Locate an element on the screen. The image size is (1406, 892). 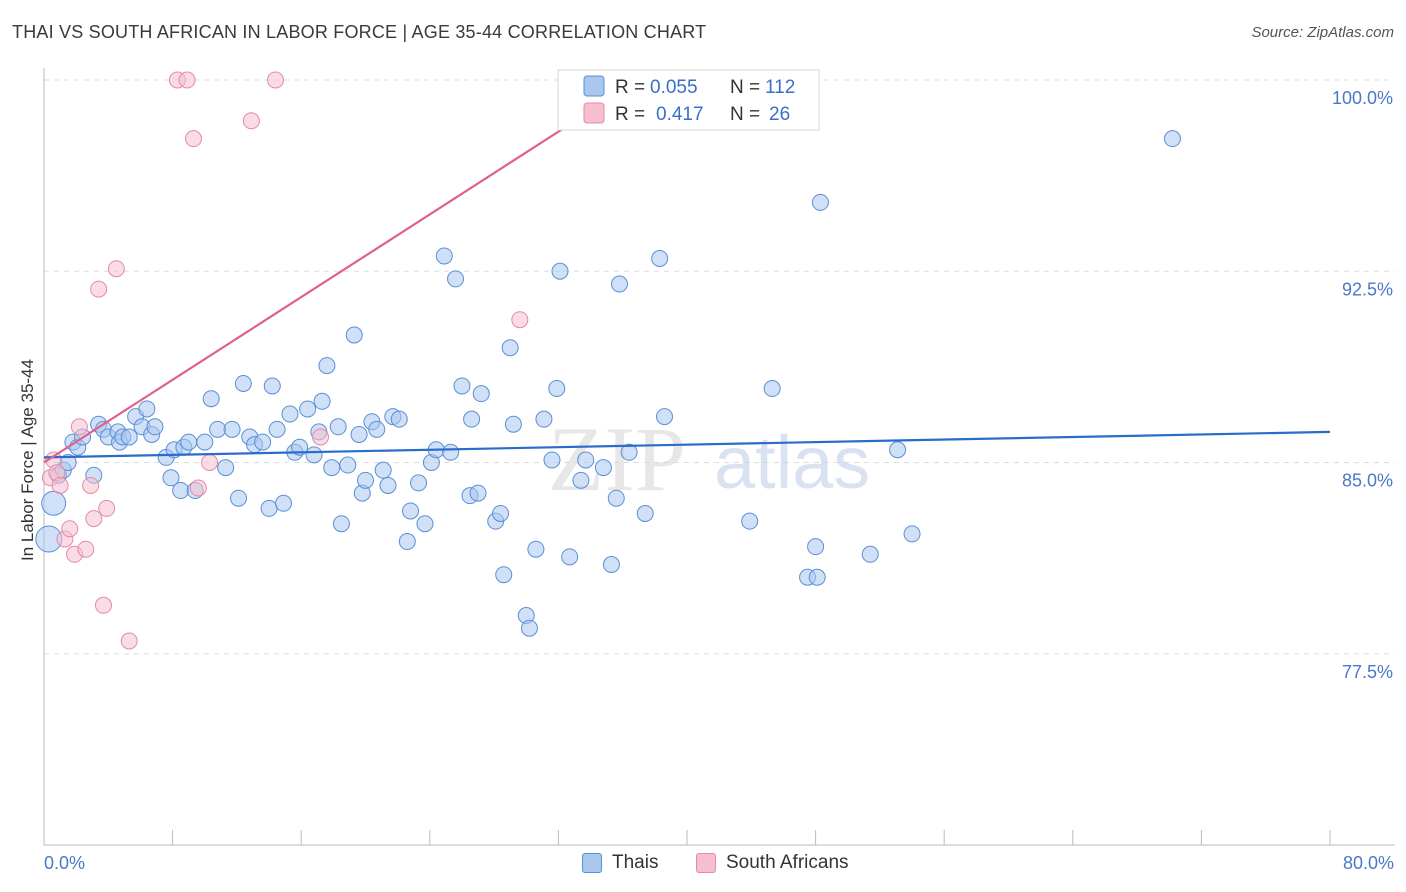
y-tick-label: 77.5% is located at coordinates (1367, 672).